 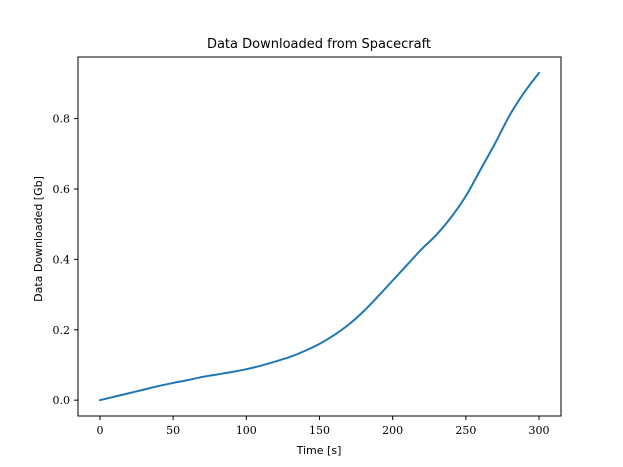 I want to click on x-axis-label: Time [s], so click(x=319, y=450).